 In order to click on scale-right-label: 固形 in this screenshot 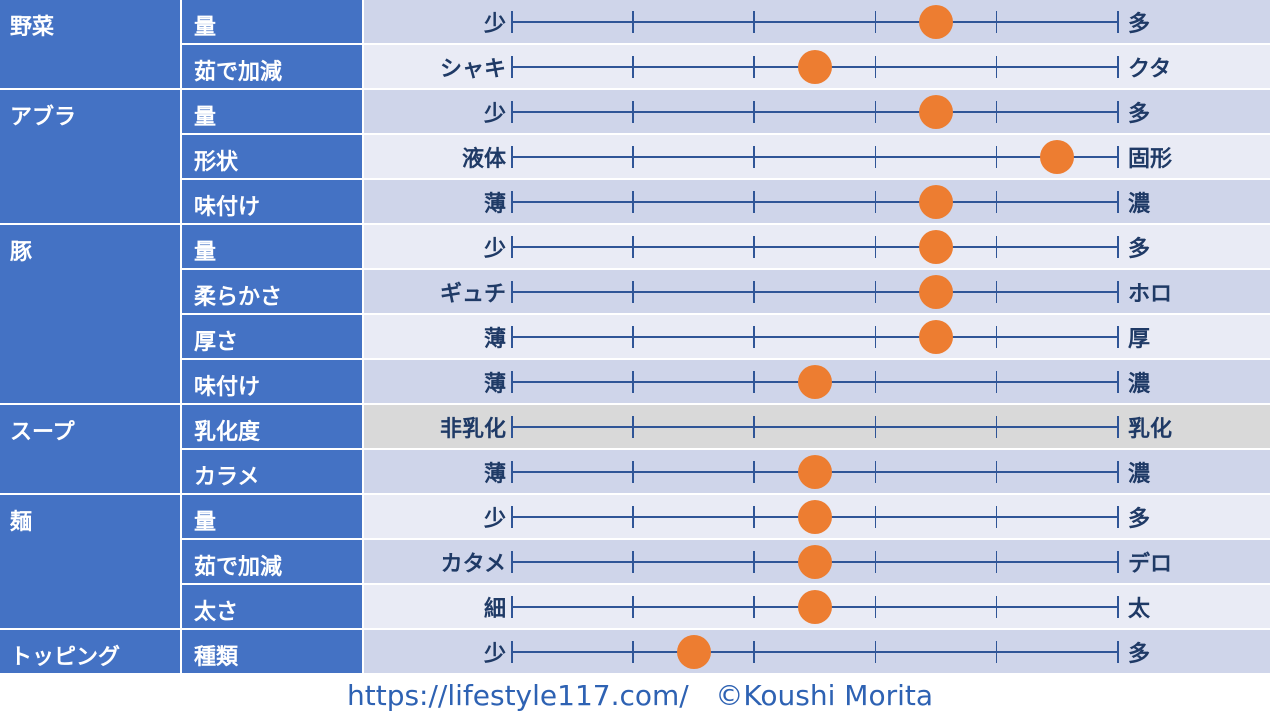, I will do `click(1150, 159)`.